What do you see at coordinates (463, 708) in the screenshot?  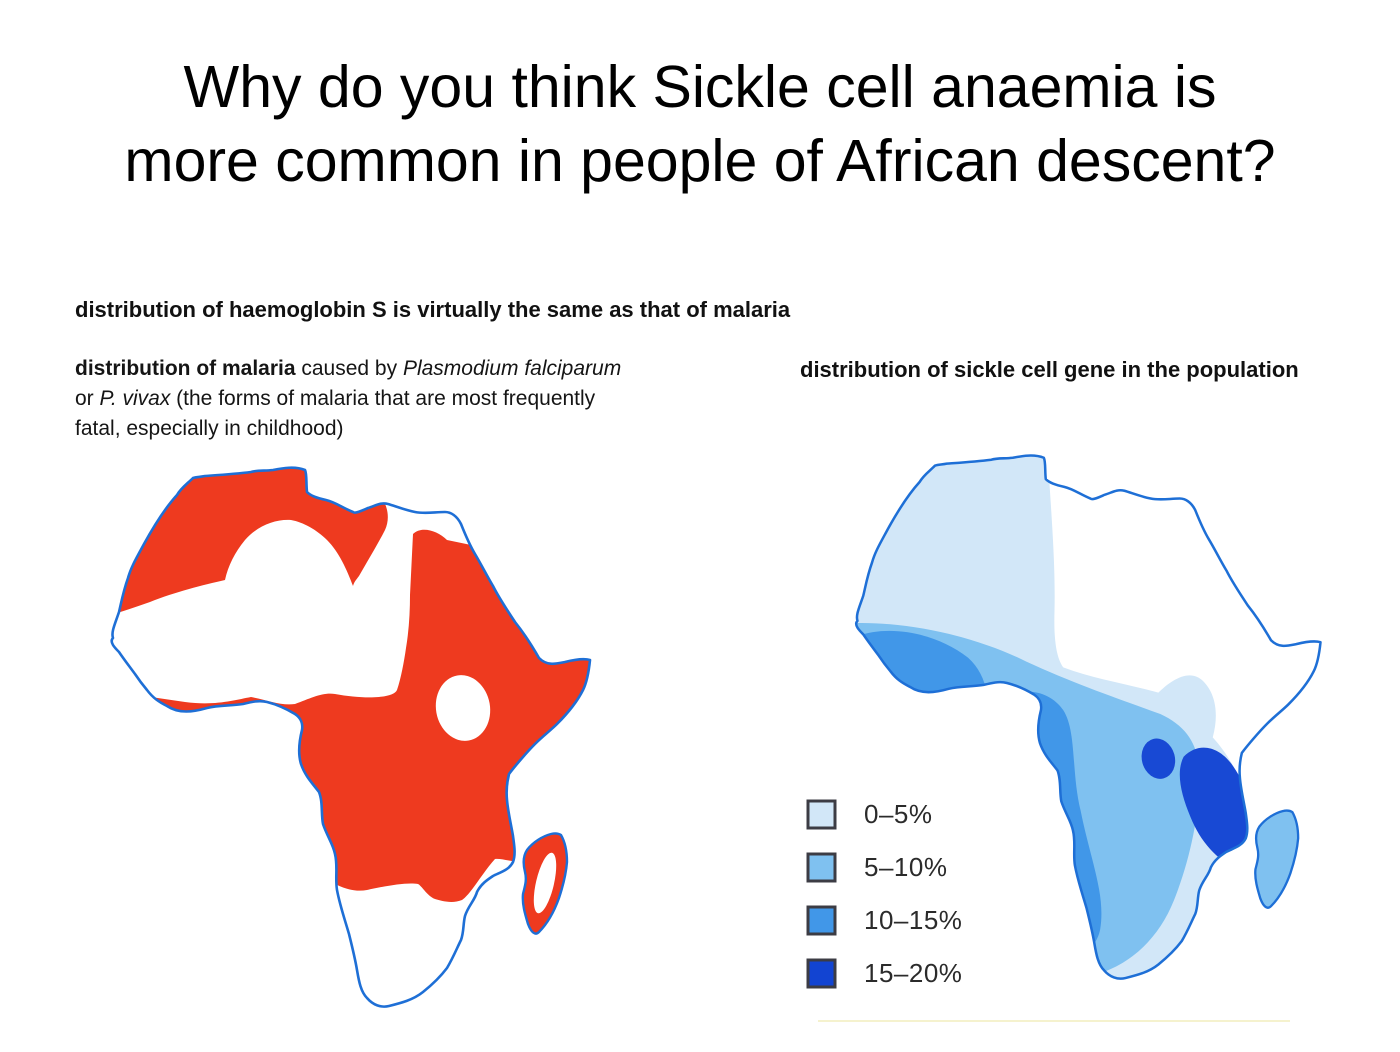 I see `ethiopia-highlands-hole` at bounding box center [463, 708].